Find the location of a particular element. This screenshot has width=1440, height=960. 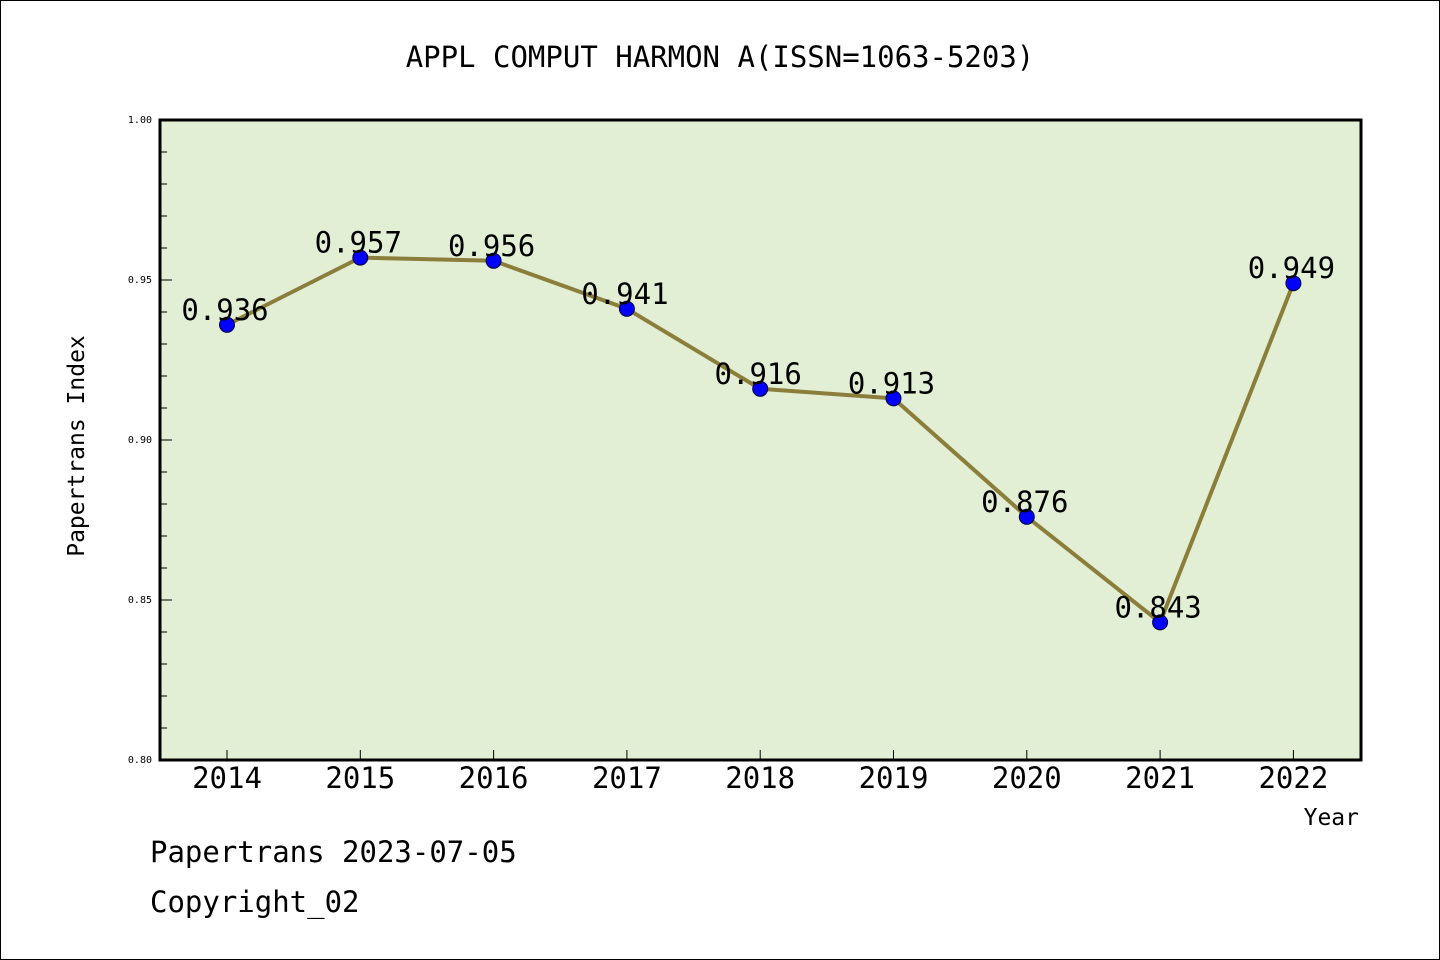

data-label: 0.941 is located at coordinates (624, 294).